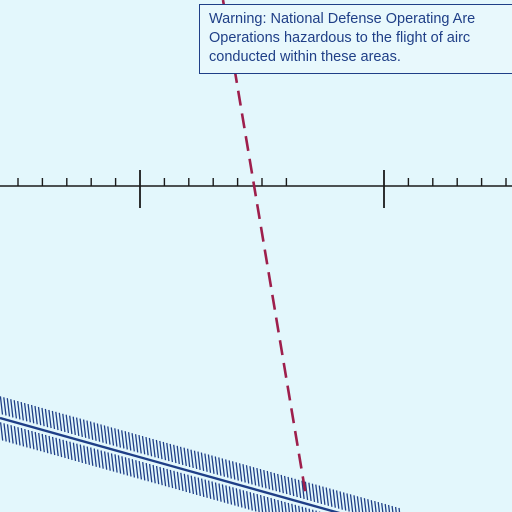  What do you see at coordinates (305, 57) in the screenshot?
I see `warning-notice-line-3: conducted within these areas.` at bounding box center [305, 57].